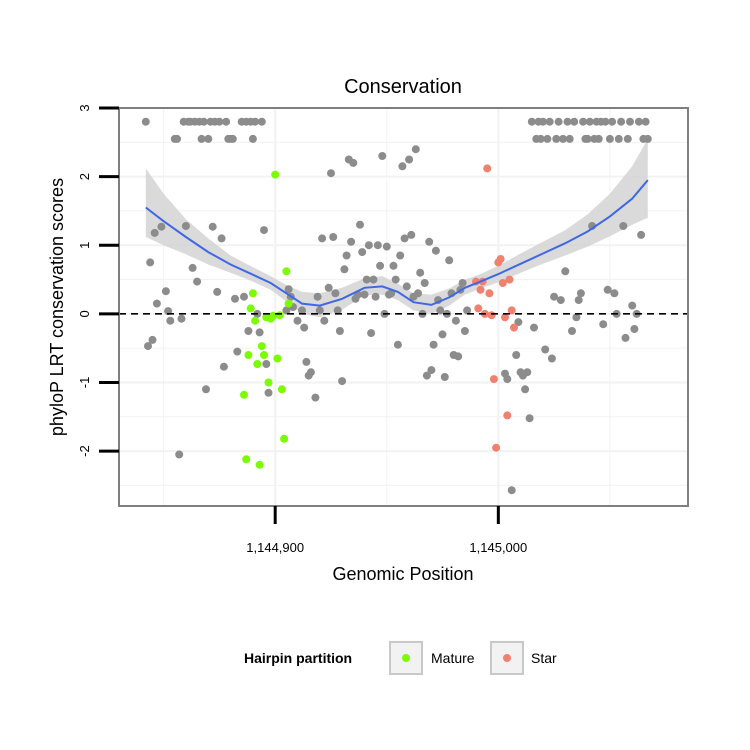 The width and height of the screenshot is (750, 750). I want to click on chart-title: Conservation, so click(403, 87).